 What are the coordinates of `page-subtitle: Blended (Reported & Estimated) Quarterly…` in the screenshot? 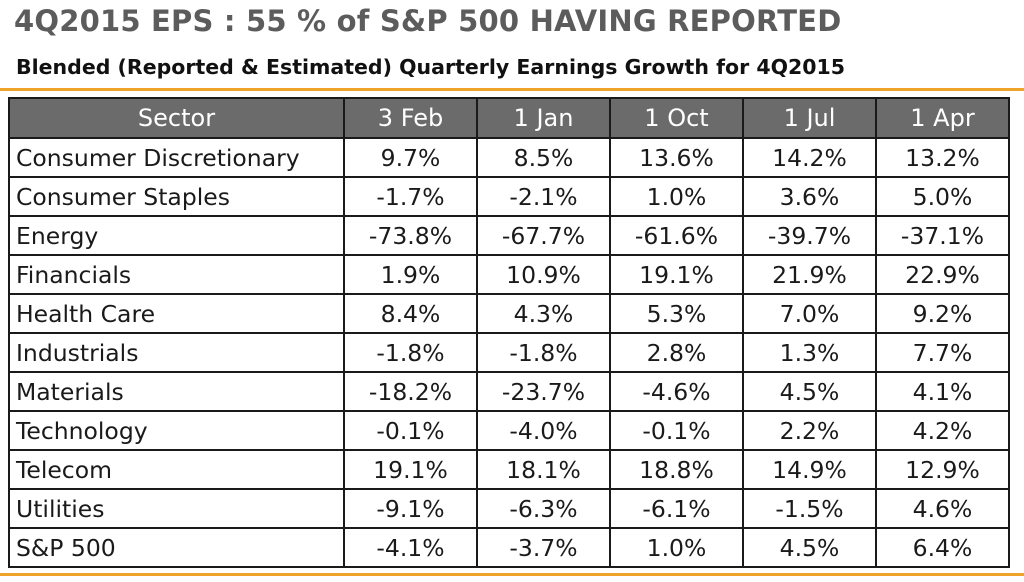 It's located at (431, 67).